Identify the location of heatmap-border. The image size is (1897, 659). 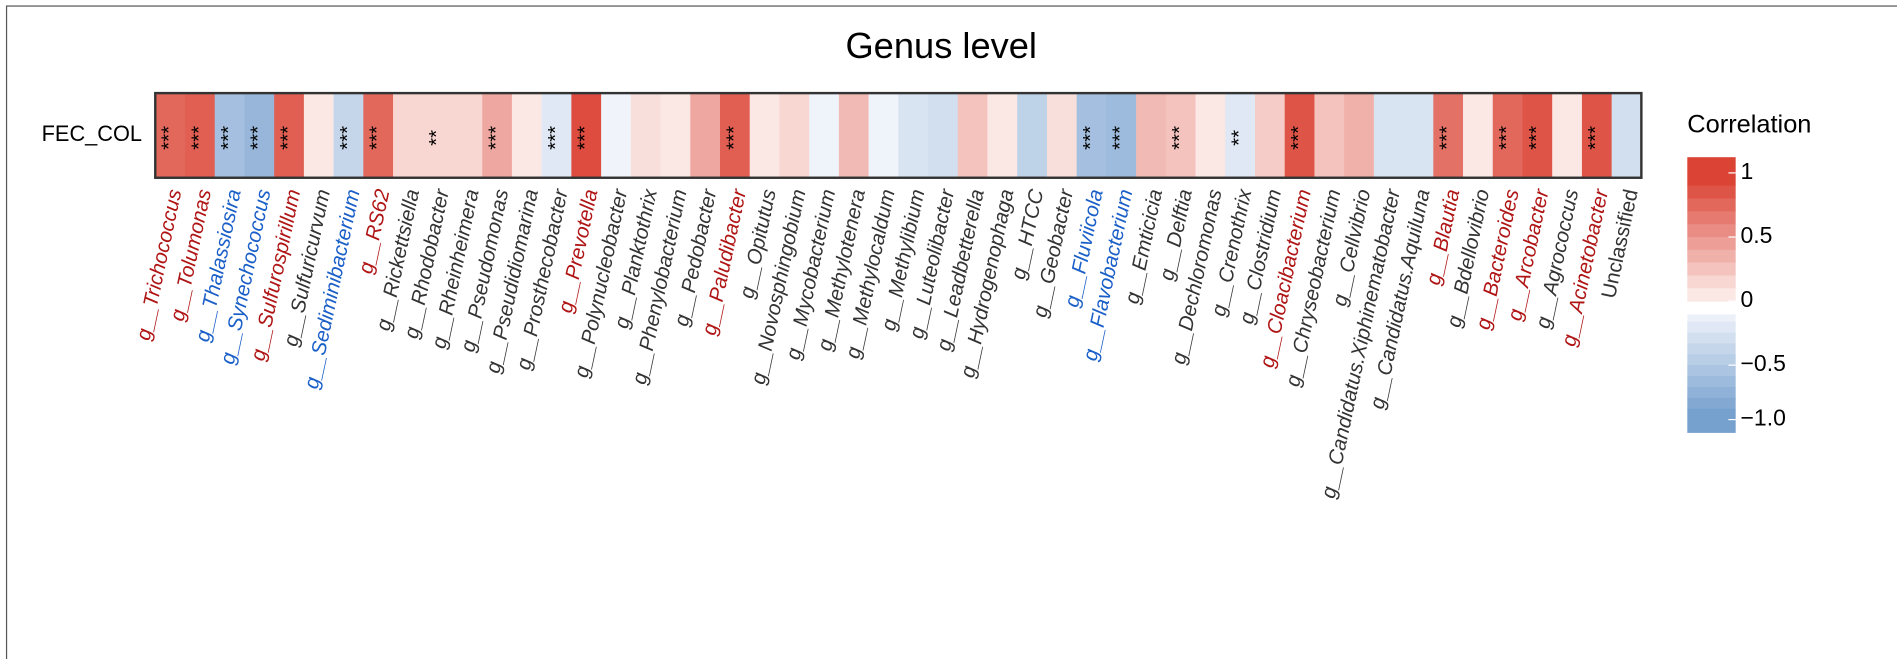
(898, 135).